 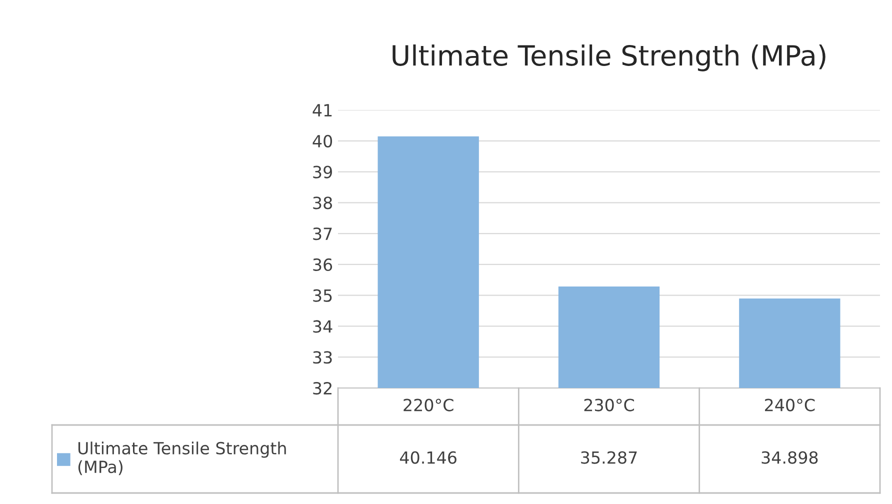 What do you see at coordinates (429, 405) in the screenshot?
I see `x-tick-label: 220°C` at bounding box center [429, 405].